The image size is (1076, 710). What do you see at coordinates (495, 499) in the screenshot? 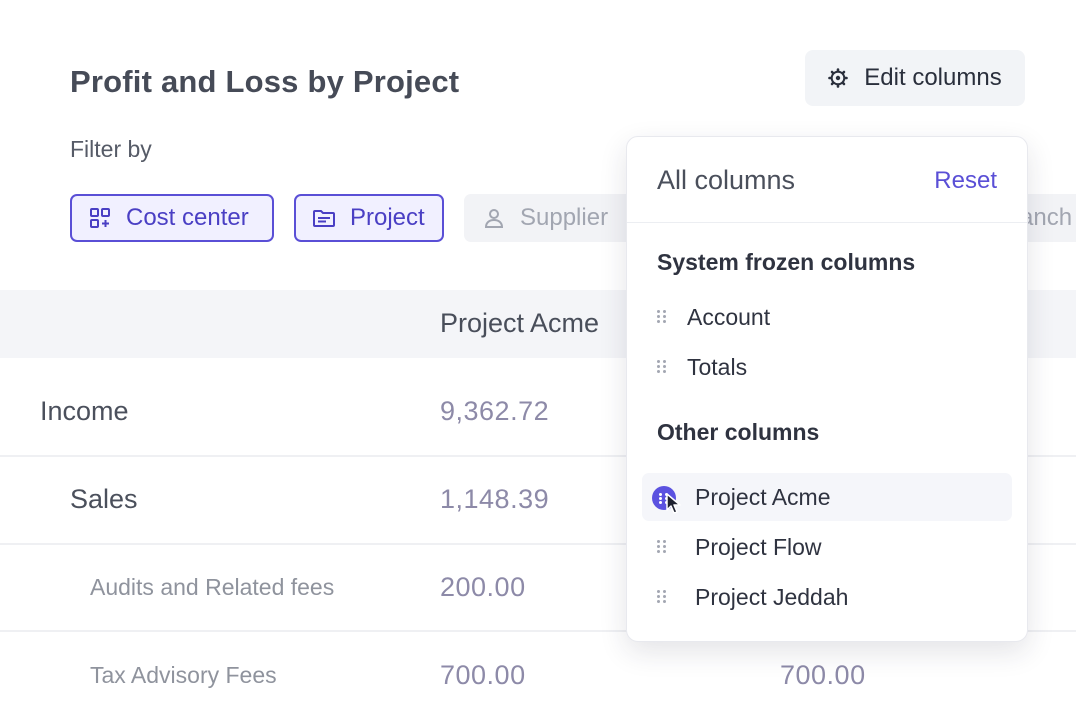
I see `cell-value: 1,148.39` at bounding box center [495, 499].